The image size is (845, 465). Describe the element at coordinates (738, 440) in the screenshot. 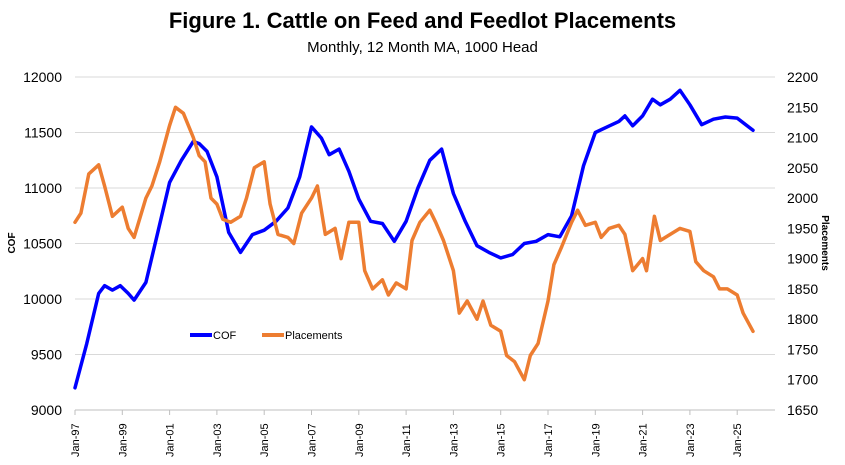

I see `x-tick-label: Jan-25` at that location.